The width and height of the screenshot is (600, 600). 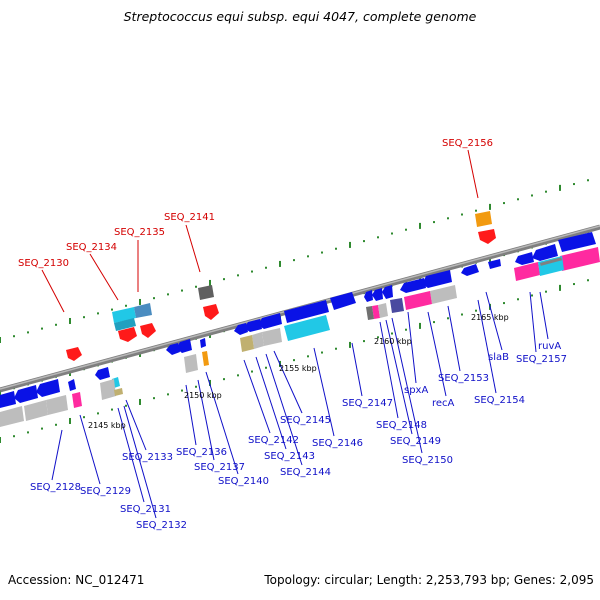 What do you see at coordinates (161, 525) in the screenshot?
I see `gene-label: SEQ_2132` at bounding box center [161, 525].